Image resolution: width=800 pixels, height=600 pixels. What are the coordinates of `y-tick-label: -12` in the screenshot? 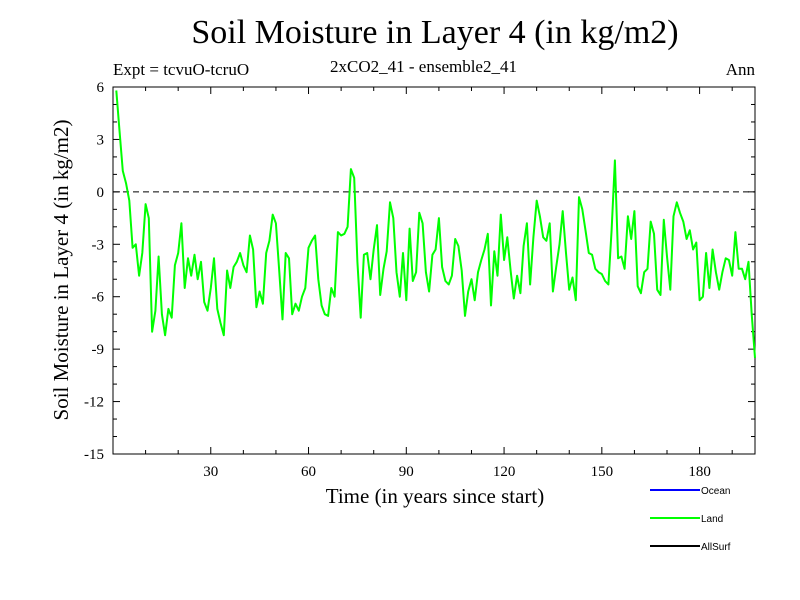 It's located at (94, 403).